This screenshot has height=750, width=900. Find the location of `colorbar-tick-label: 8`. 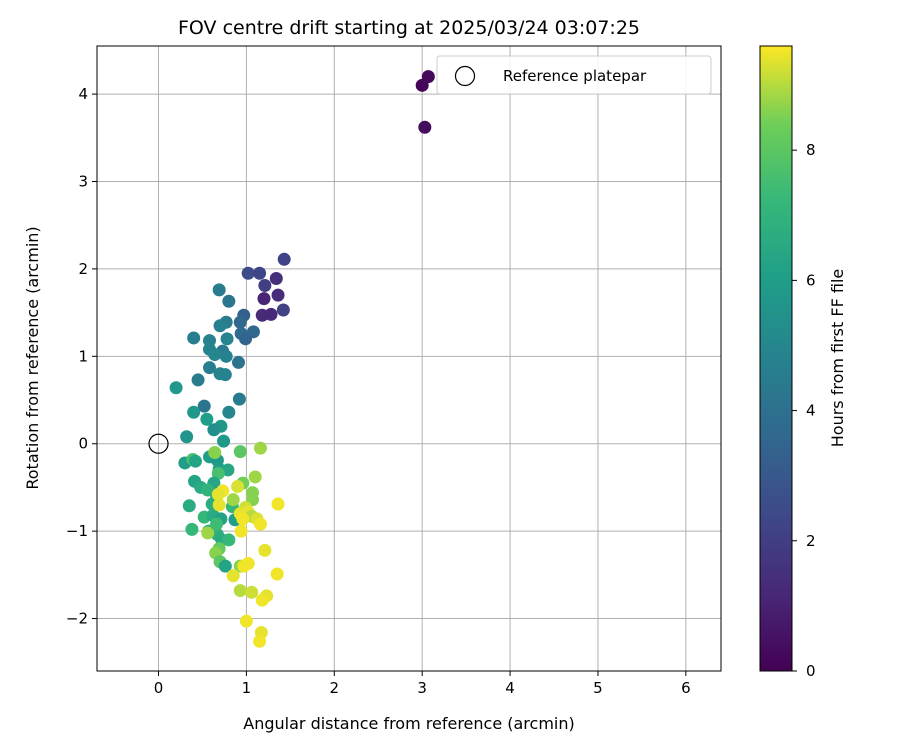

colorbar-tick-label: 8 is located at coordinates (811, 150).